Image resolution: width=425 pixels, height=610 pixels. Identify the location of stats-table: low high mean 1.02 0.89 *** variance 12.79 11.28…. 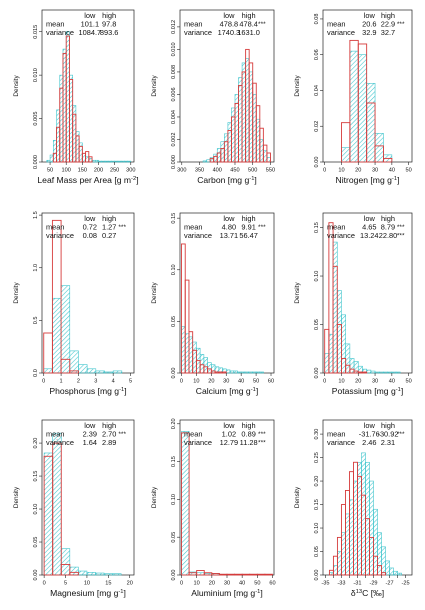
(225, 434).